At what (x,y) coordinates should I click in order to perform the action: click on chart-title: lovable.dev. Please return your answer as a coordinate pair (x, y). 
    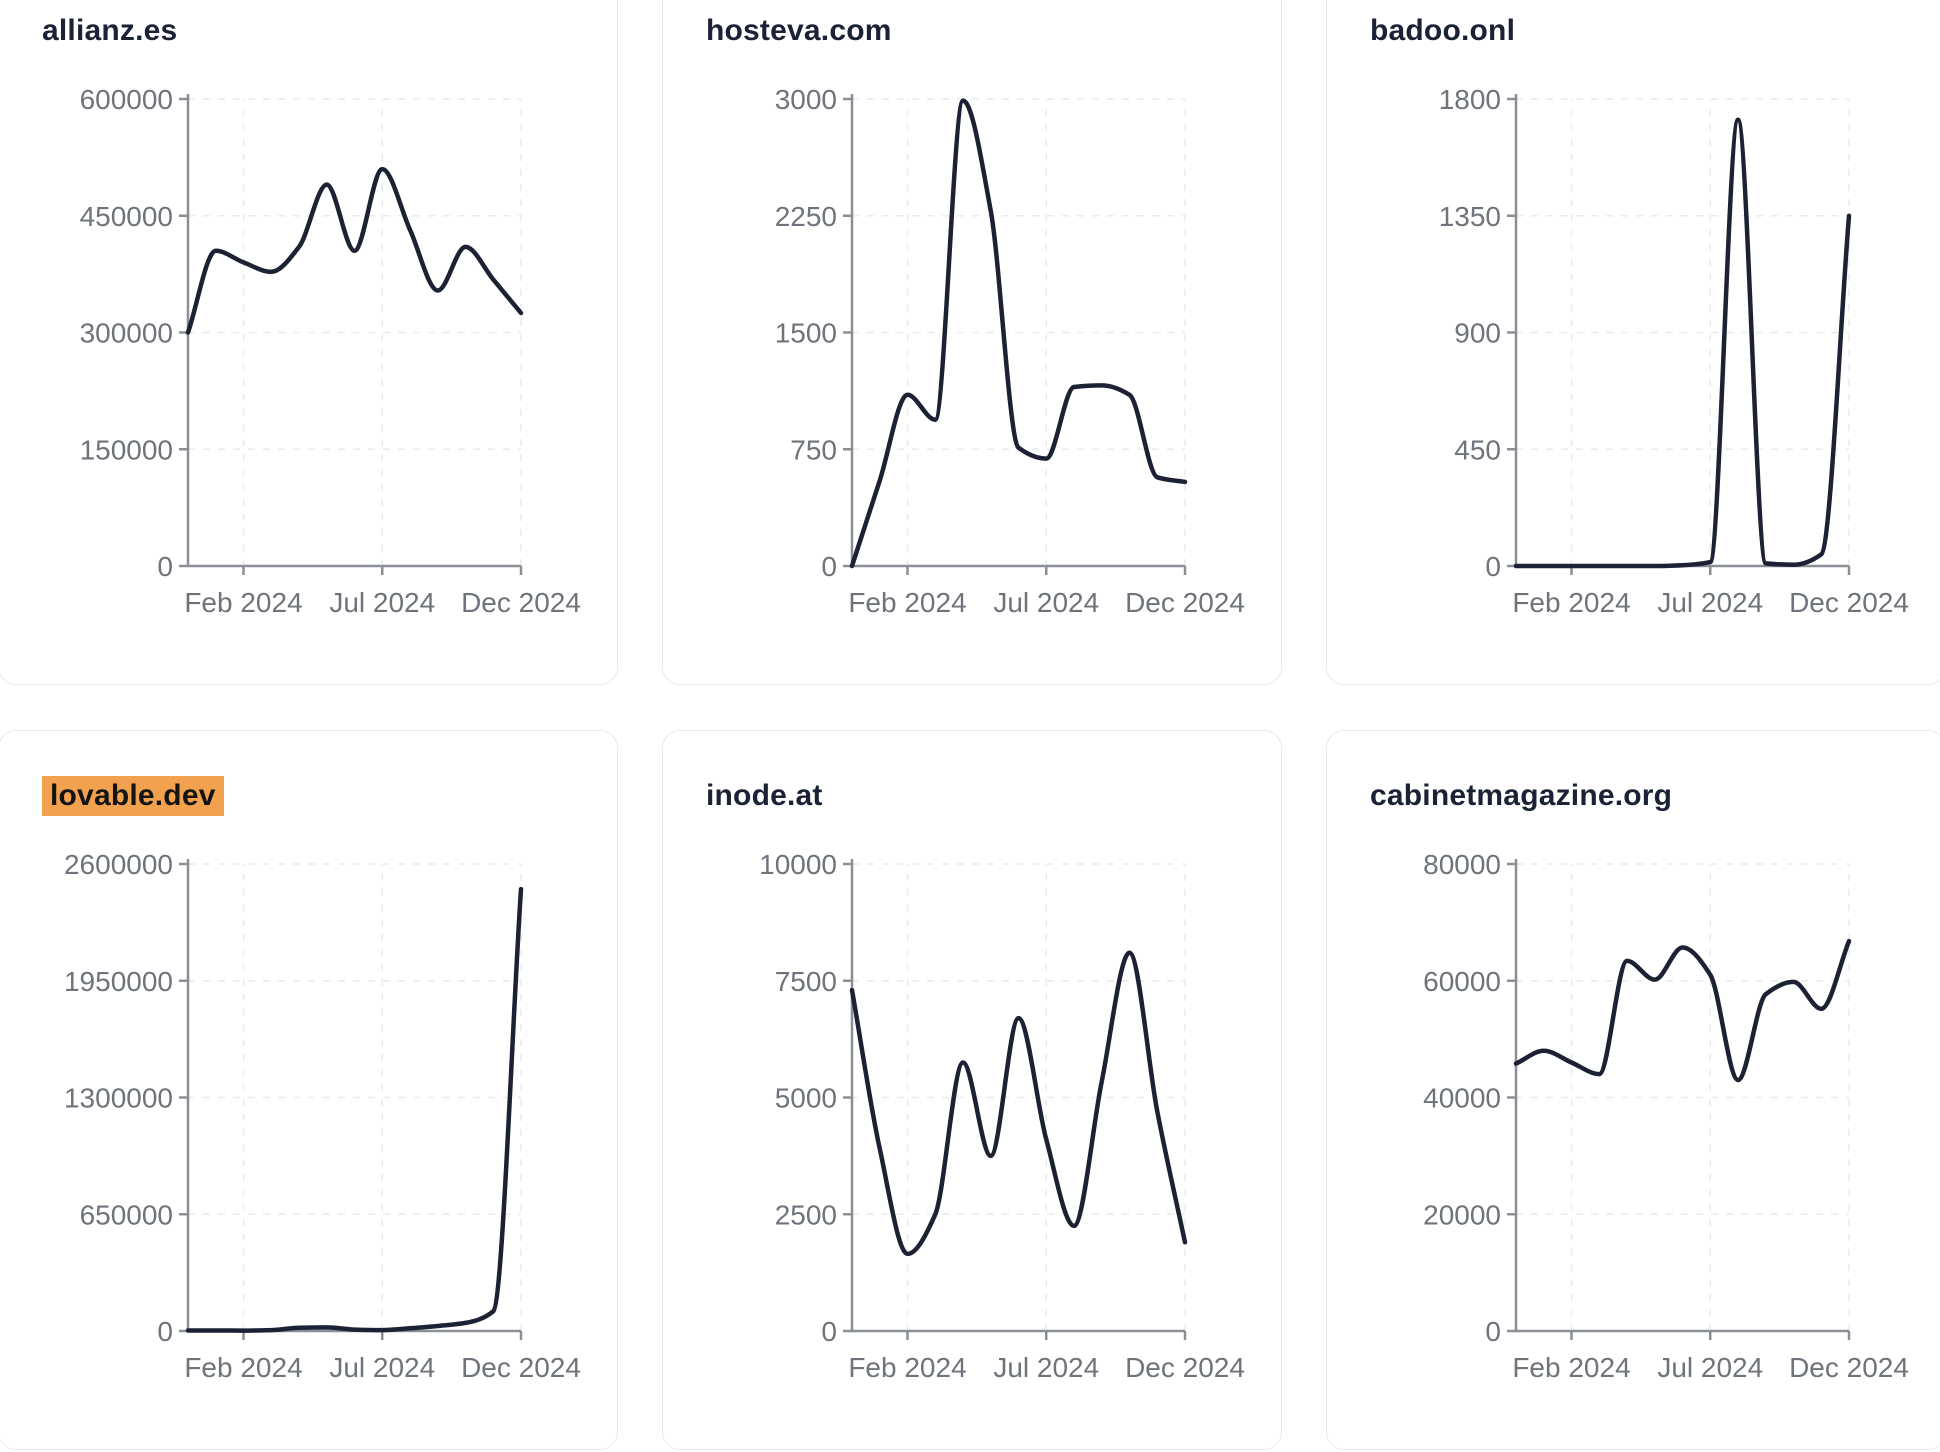
    Looking at the image, I should click on (133, 796).